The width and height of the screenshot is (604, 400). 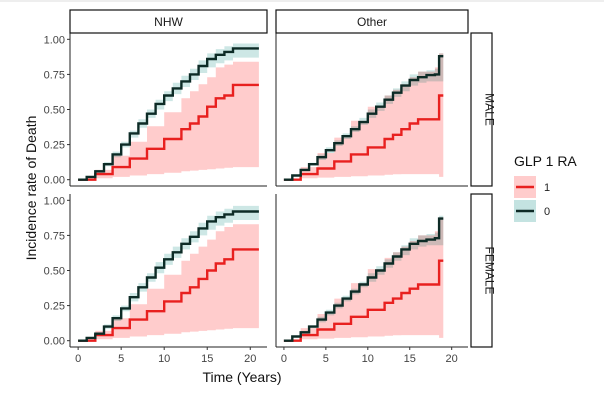 I want to click on legend-label-1: 1, so click(x=547, y=188).